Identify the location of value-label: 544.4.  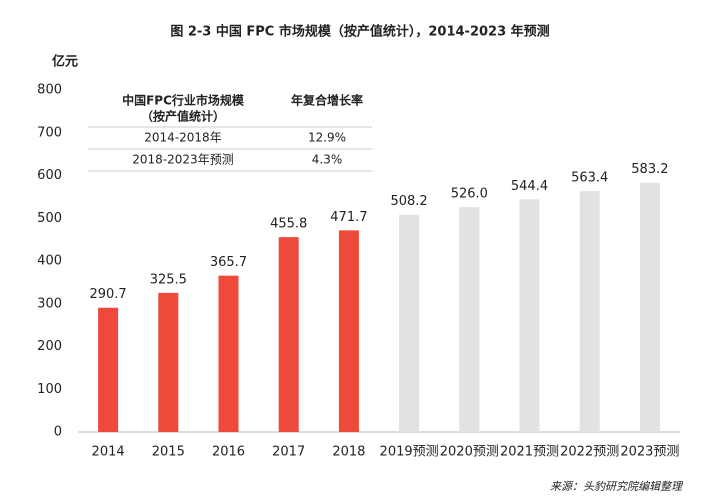
(529, 186).